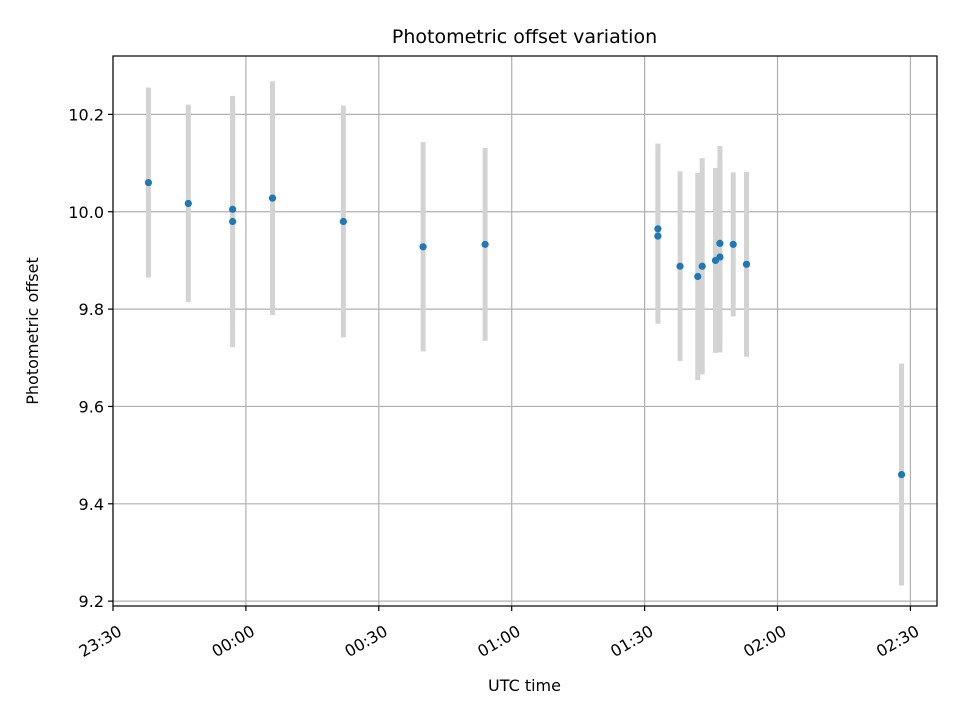 This screenshot has height=720, width=960. Describe the element at coordinates (32, 331) in the screenshot. I see `y-axis-label: Photometric offset` at that location.